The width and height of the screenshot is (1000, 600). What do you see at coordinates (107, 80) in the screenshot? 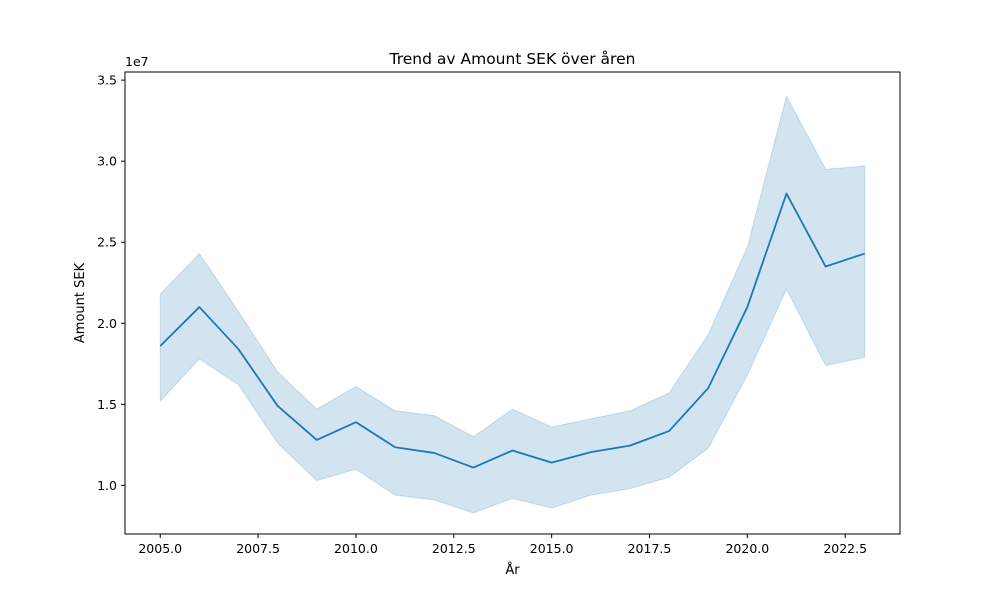
I see `y-tick-label: 3.5` at bounding box center [107, 80].